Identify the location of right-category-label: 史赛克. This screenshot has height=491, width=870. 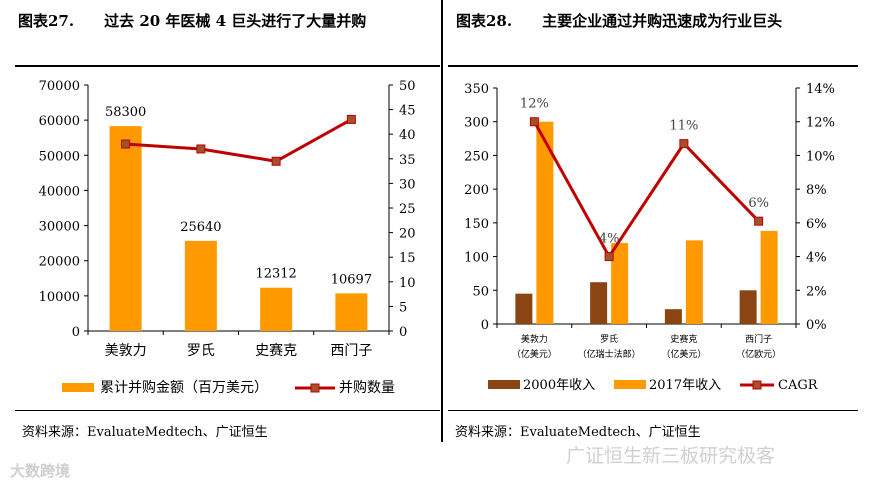
(683, 339).